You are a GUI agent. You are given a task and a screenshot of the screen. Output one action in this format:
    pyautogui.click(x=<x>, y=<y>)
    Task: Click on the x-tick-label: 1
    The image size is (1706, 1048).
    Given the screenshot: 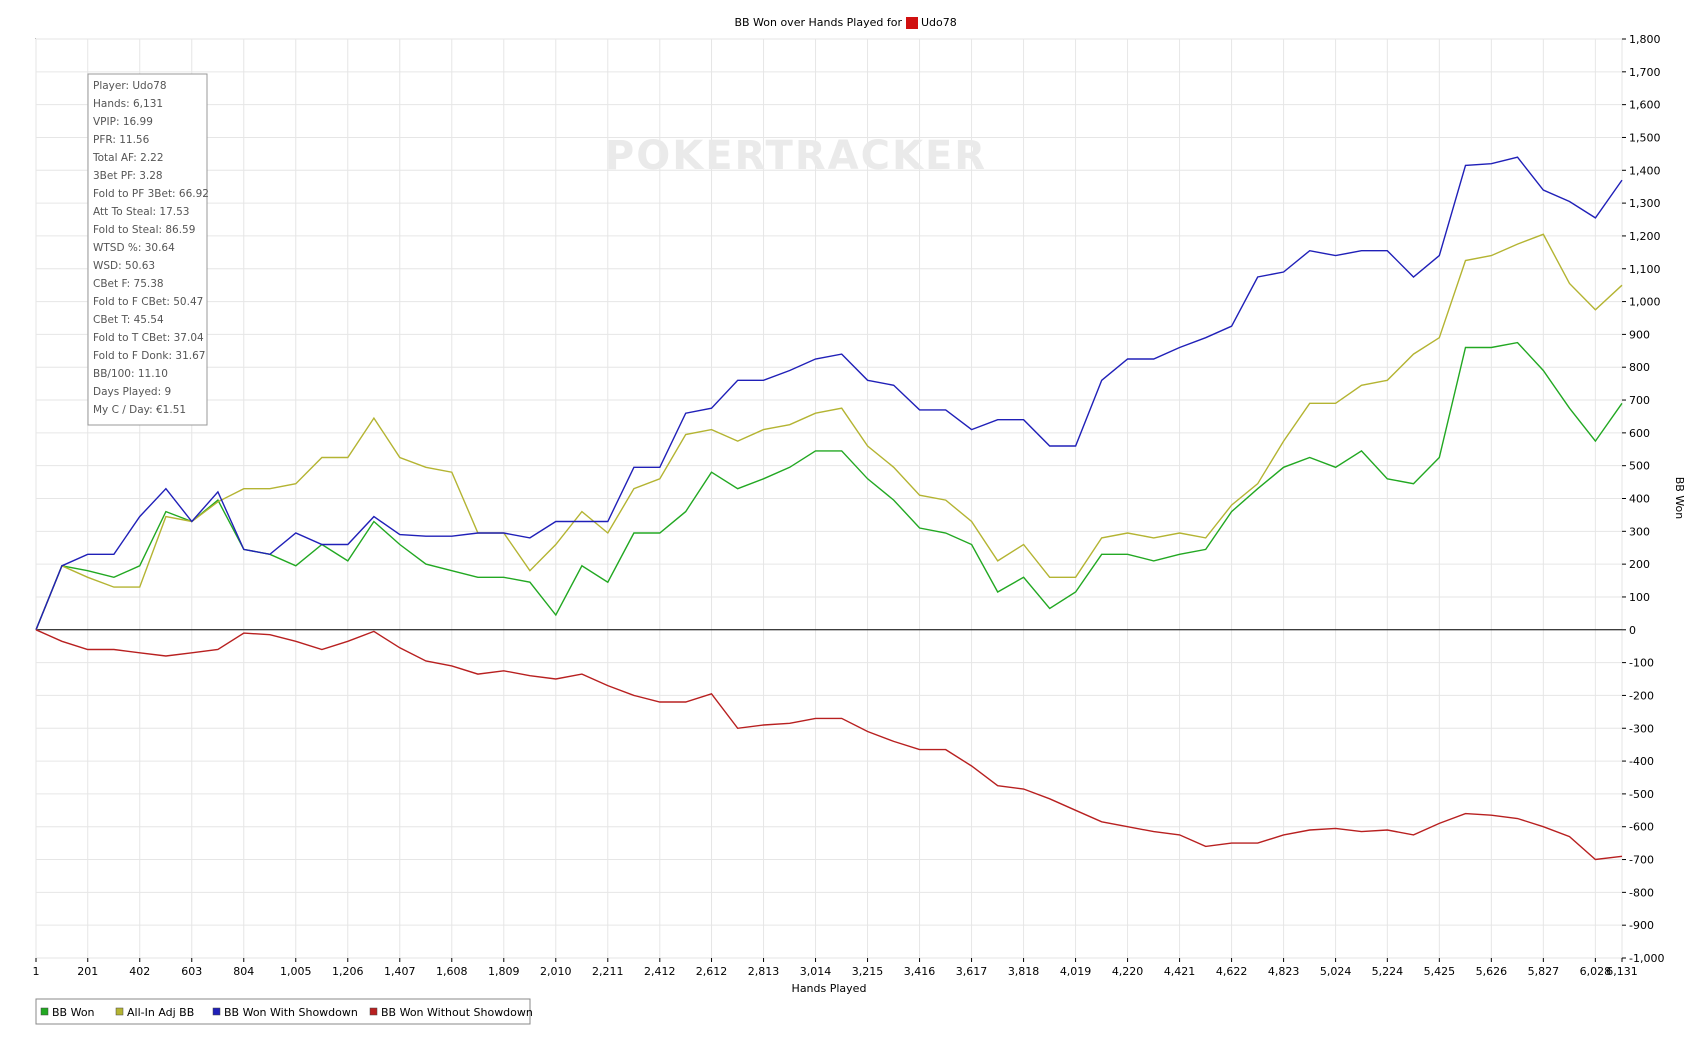 What is the action you would take?
    pyautogui.click(x=36, y=971)
    